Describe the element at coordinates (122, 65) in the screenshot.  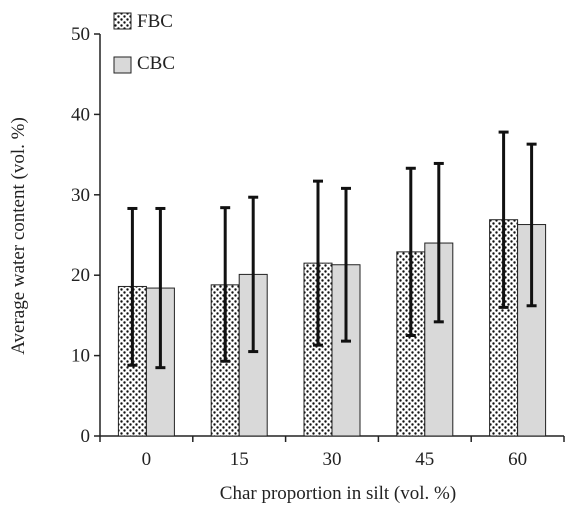
I see `legend-swatch-cbc` at that location.